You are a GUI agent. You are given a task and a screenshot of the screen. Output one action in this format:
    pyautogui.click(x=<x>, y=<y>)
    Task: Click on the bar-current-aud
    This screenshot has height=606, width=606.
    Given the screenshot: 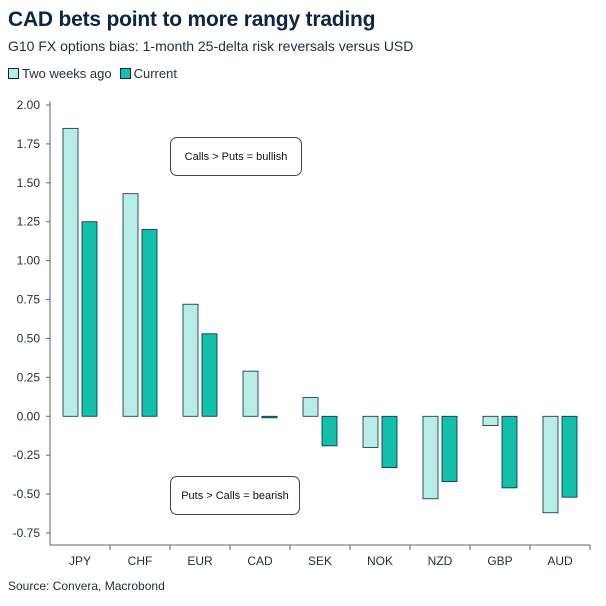 What is the action you would take?
    pyautogui.click(x=569, y=456)
    